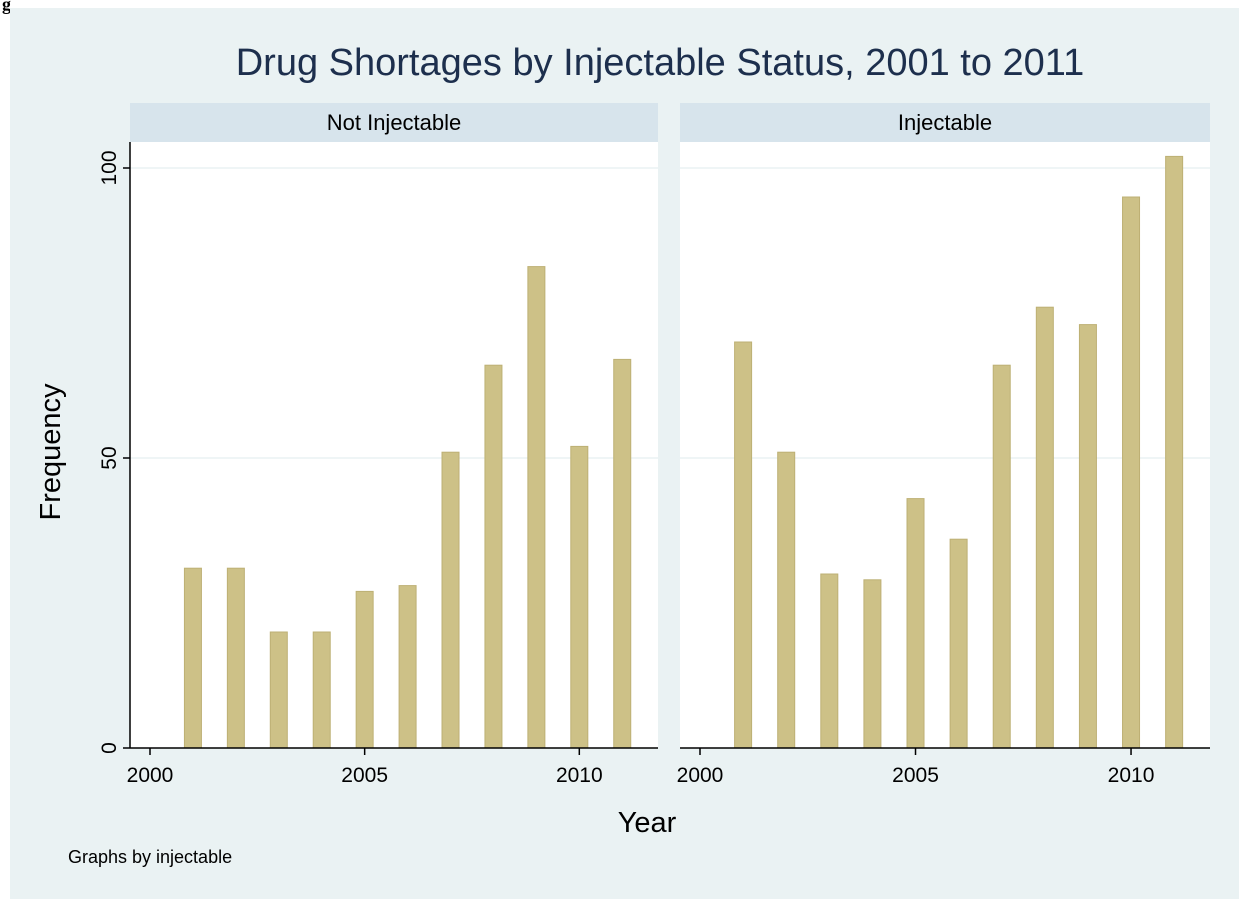  I want to click on graph-note: Graphs by injectable, so click(150, 857).